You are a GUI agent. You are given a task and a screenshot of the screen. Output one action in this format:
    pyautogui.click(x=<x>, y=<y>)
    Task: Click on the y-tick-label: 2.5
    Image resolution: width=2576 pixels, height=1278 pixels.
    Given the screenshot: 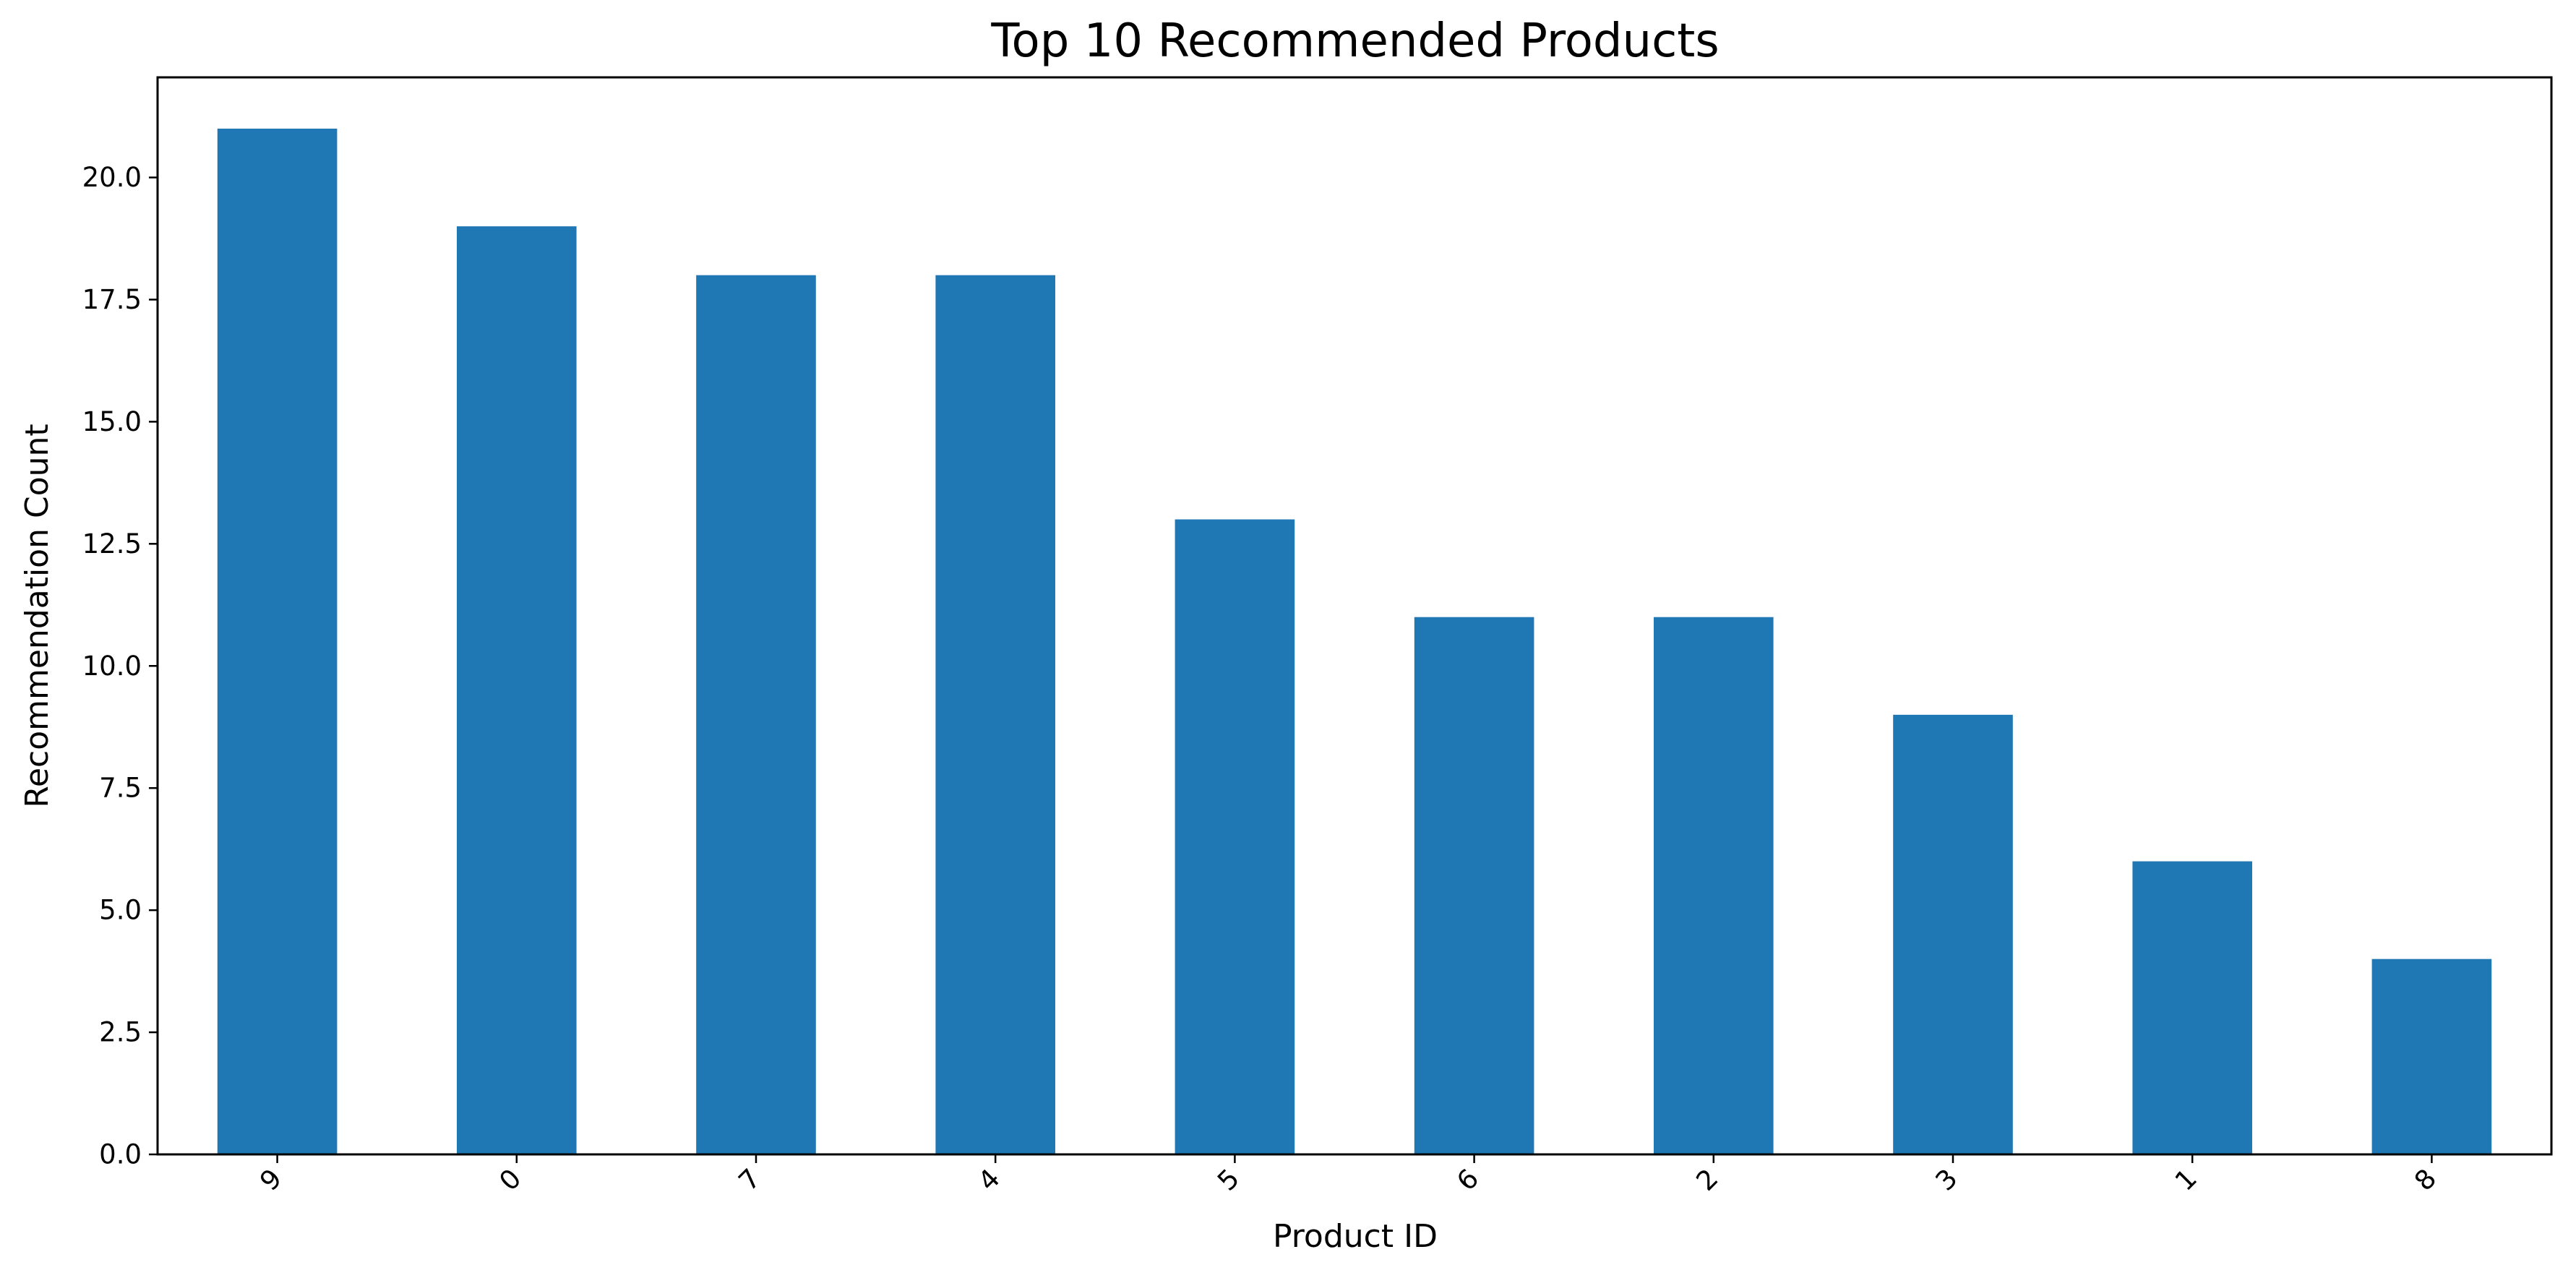 What is the action you would take?
    pyautogui.click(x=121, y=1032)
    